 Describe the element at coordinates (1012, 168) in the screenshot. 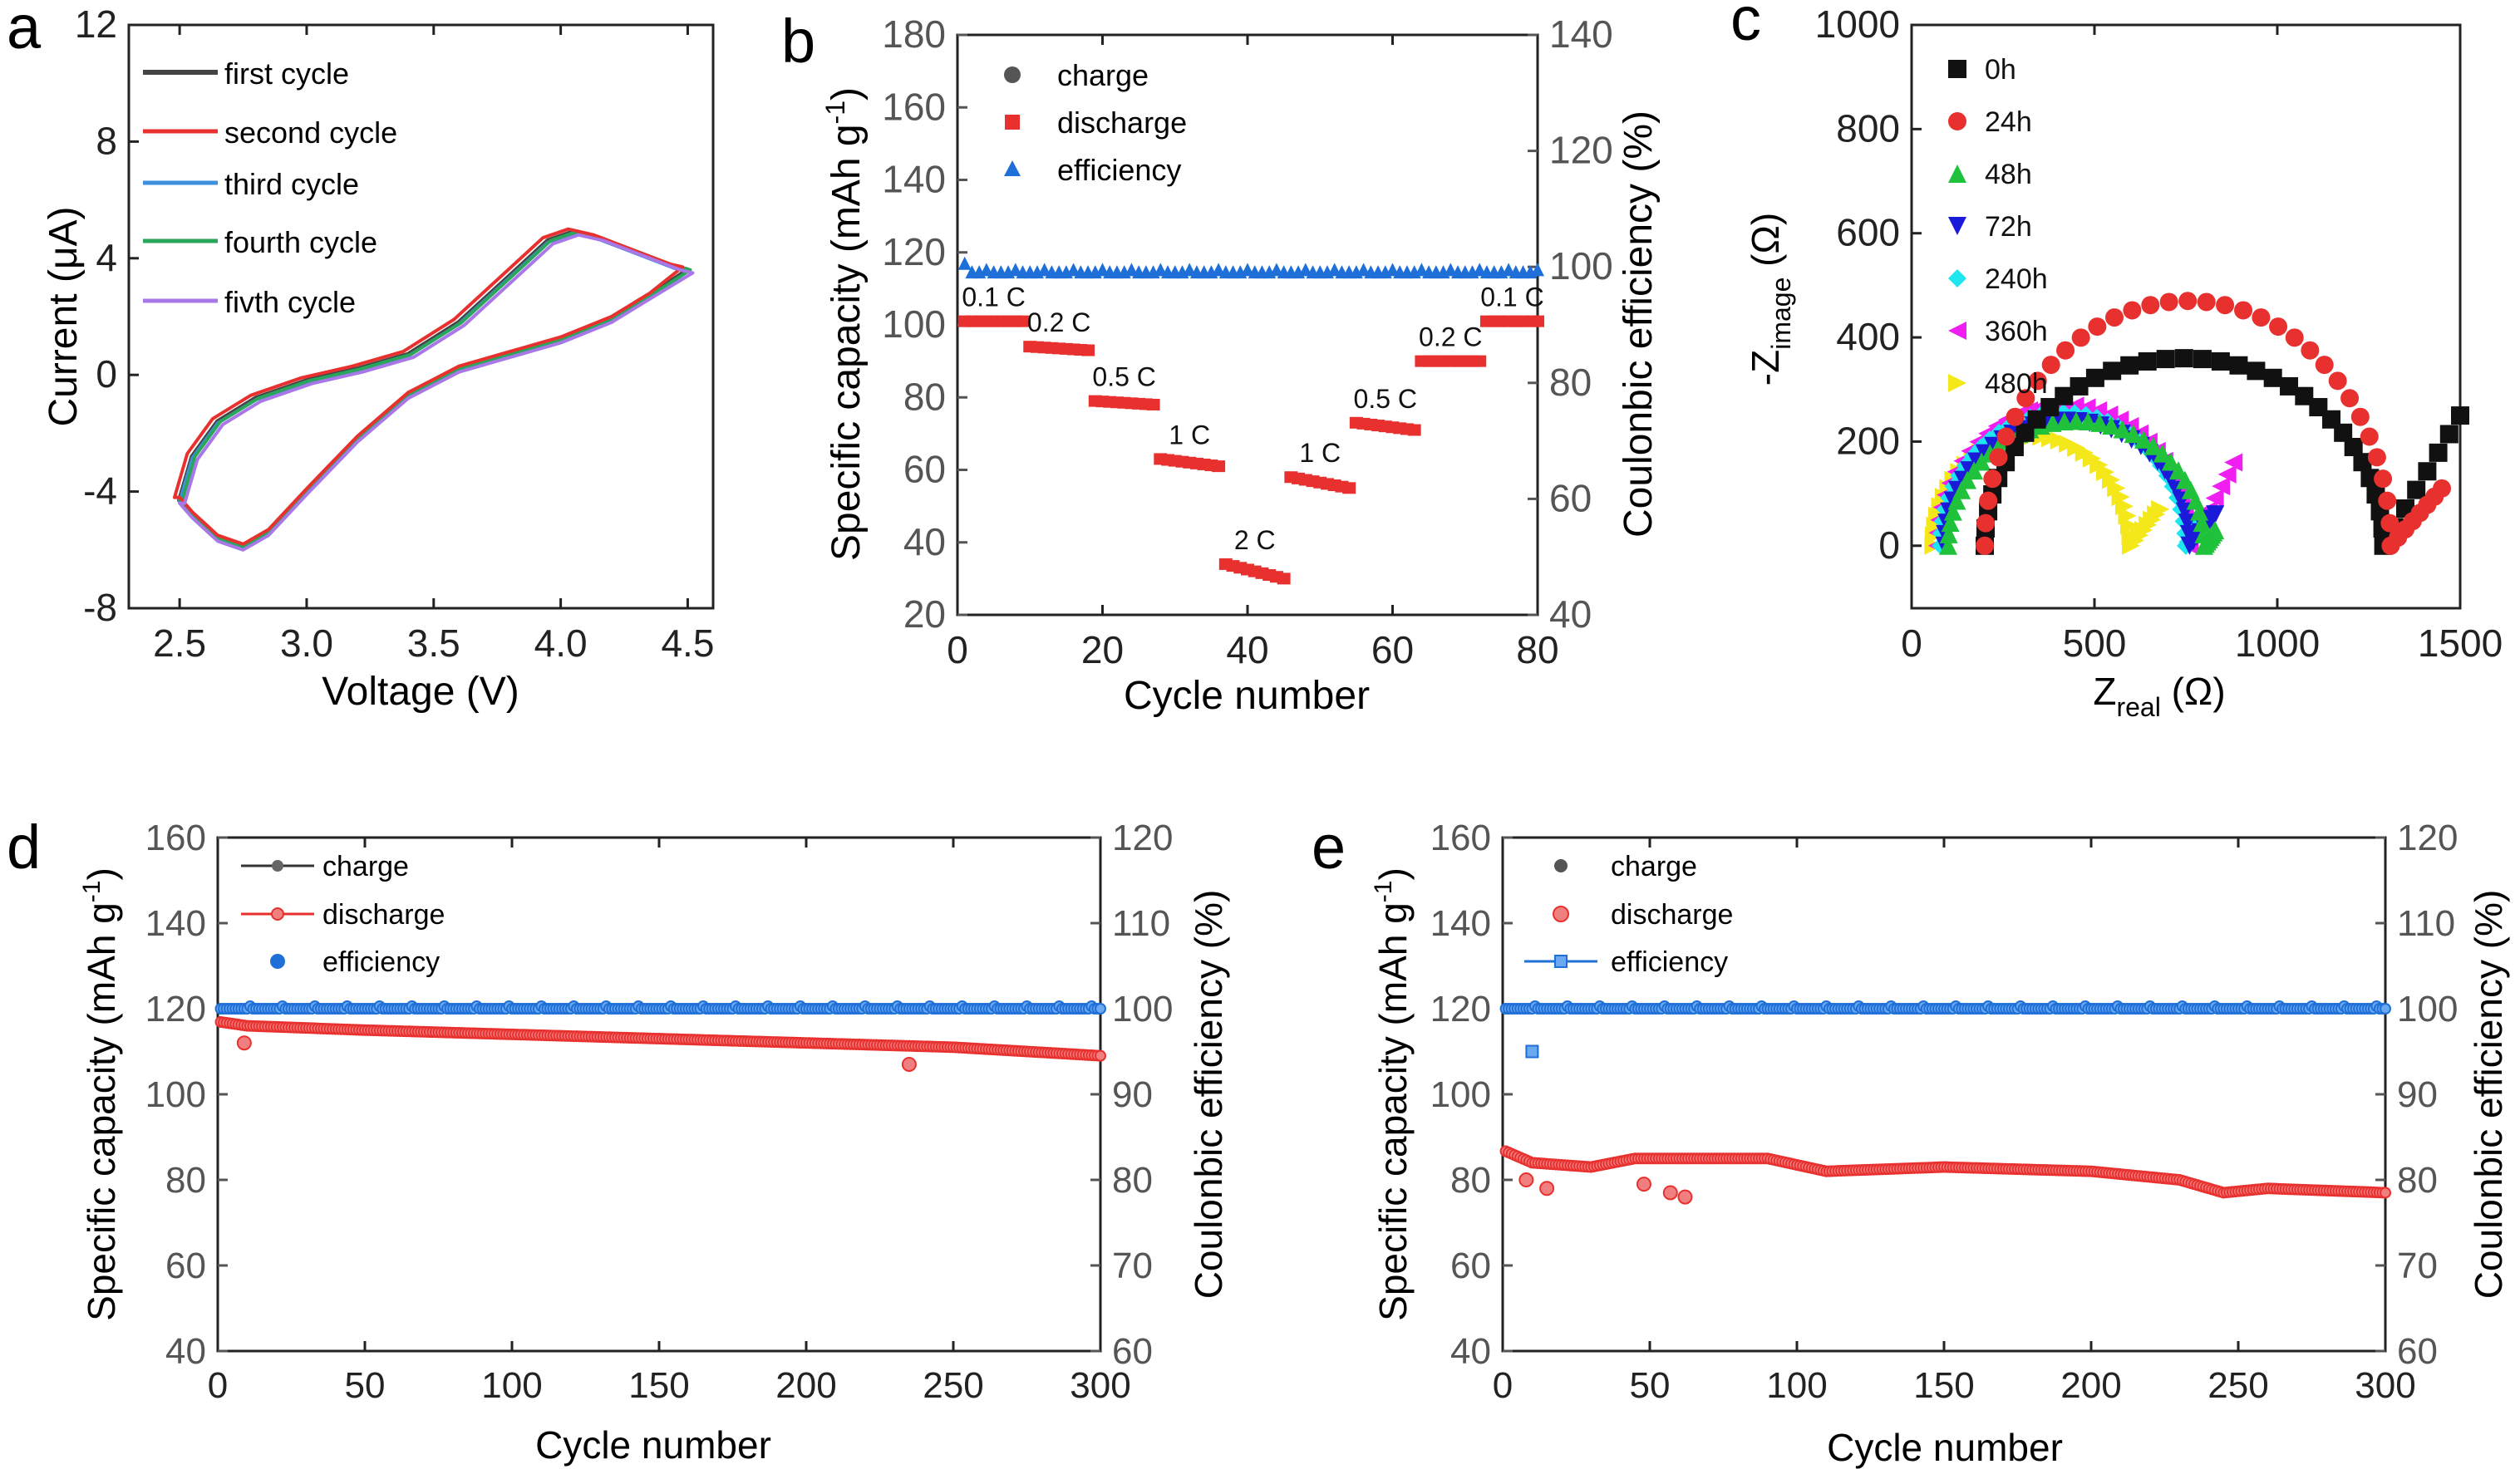

I see `legend-marker-efficiency` at that location.